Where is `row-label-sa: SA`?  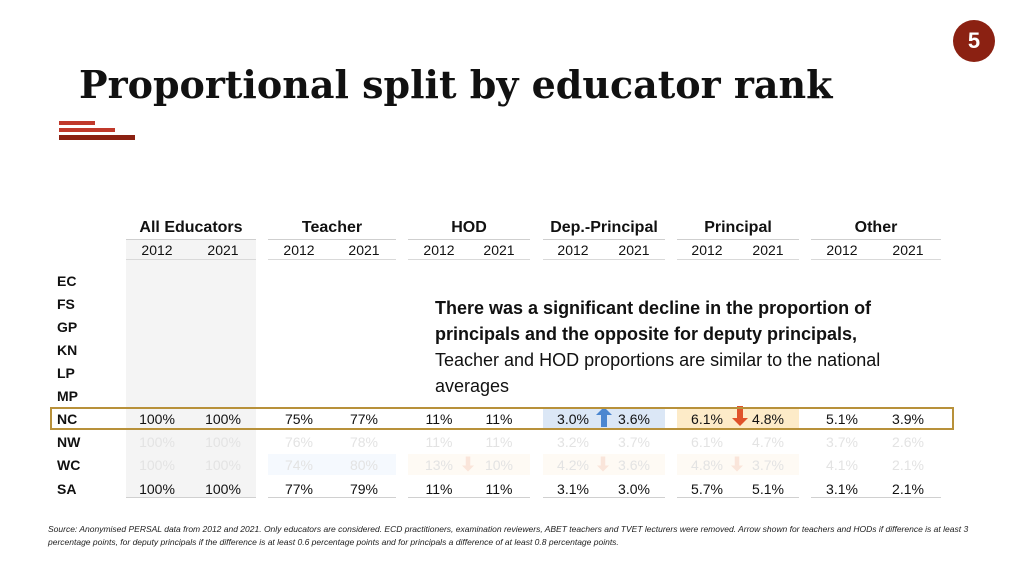
row-label-sa: SA is located at coordinates (67, 489).